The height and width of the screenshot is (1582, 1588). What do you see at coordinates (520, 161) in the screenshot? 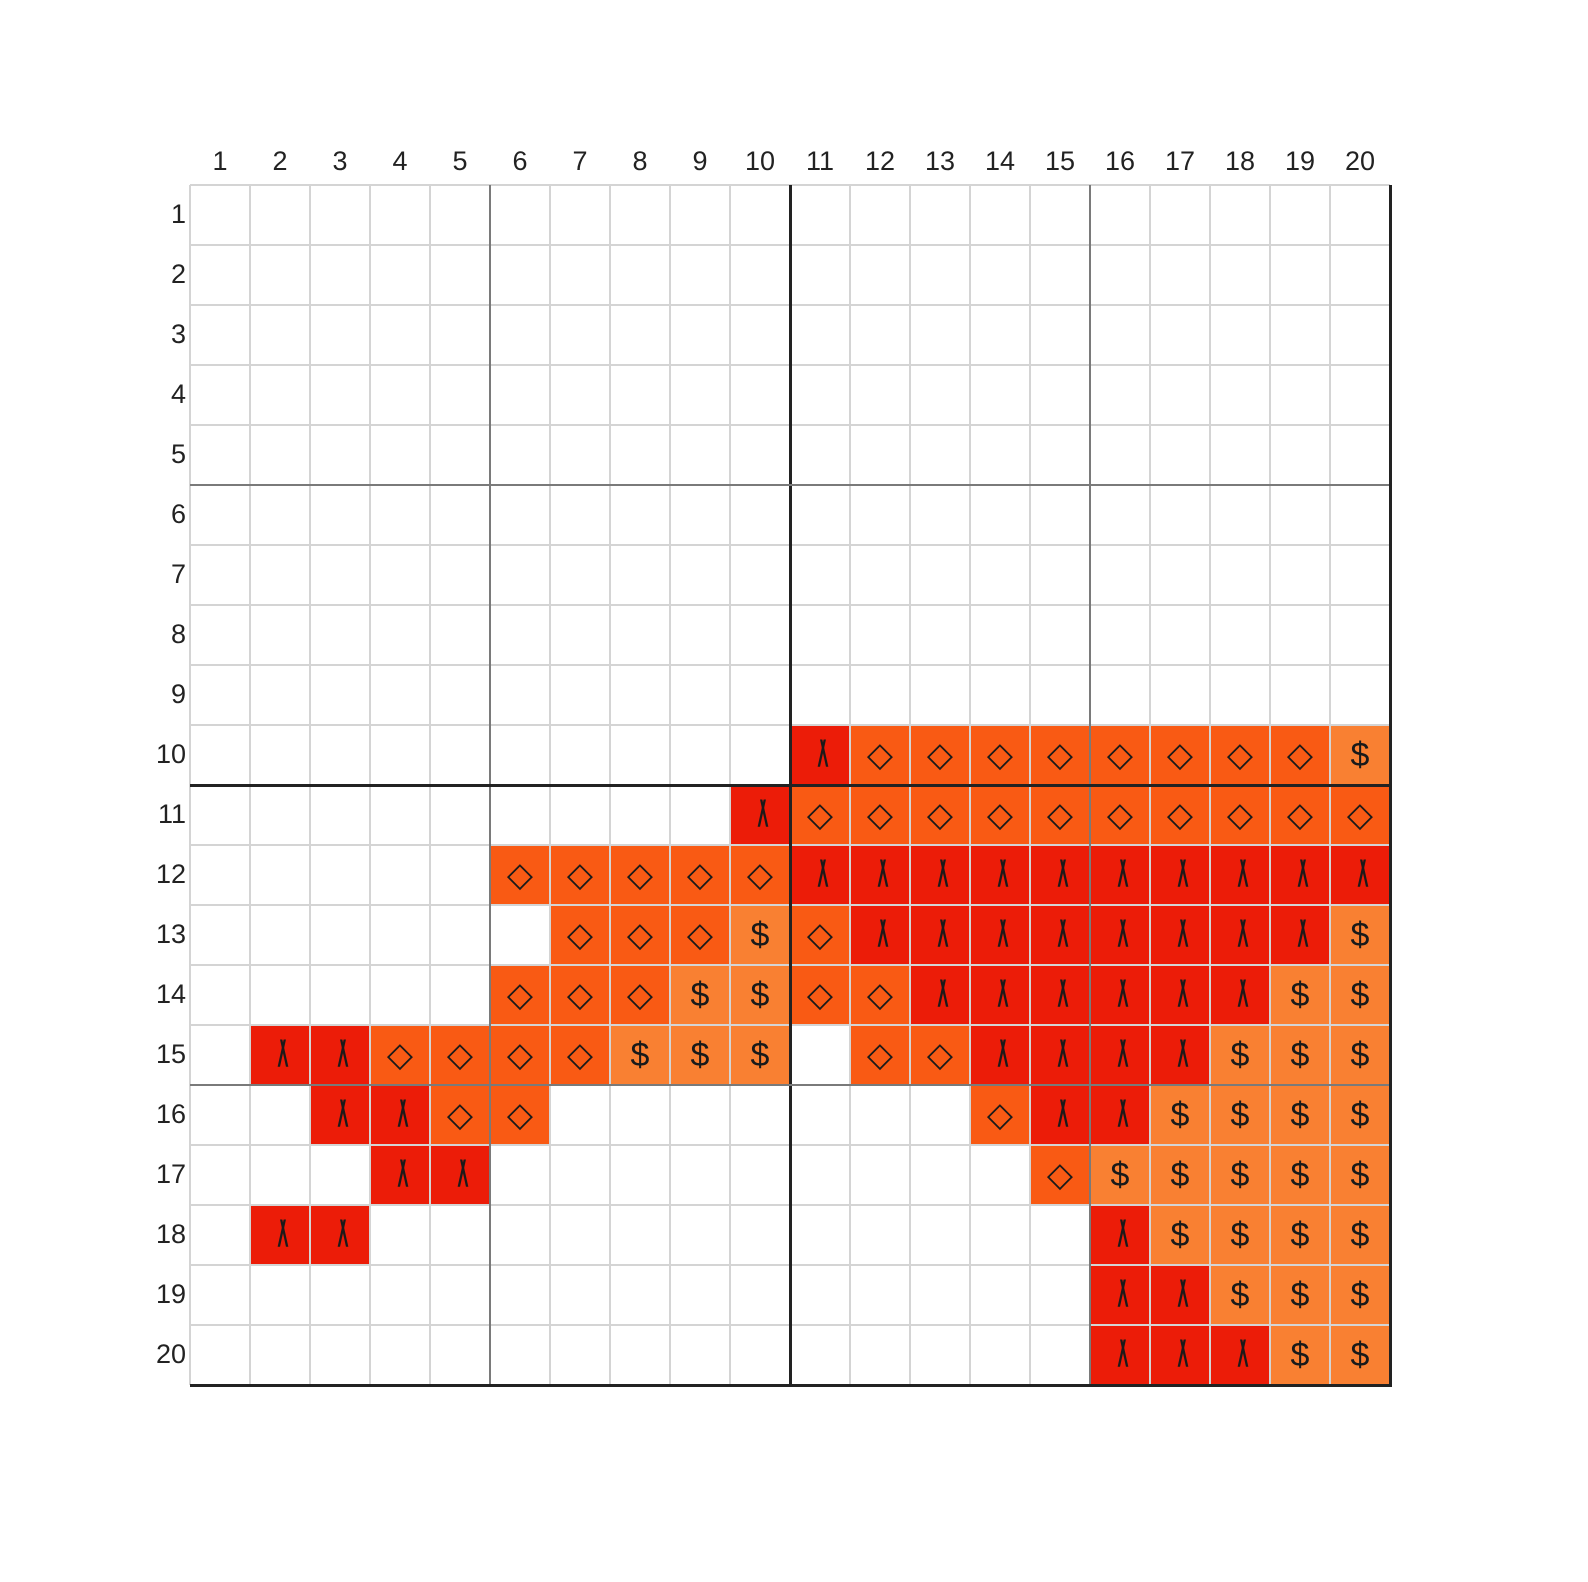
I see `column-label: 6` at bounding box center [520, 161].